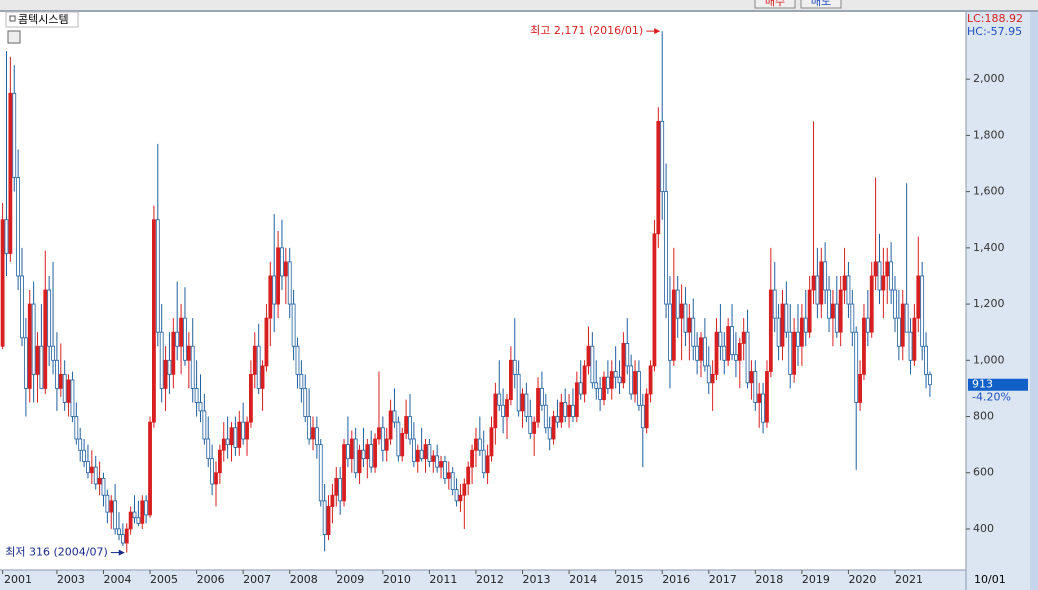 The height and width of the screenshot is (590, 1038). Describe the element at coordinates (989, 191) in the screenshot. I see `y-tick-label: 1,600` at that location.